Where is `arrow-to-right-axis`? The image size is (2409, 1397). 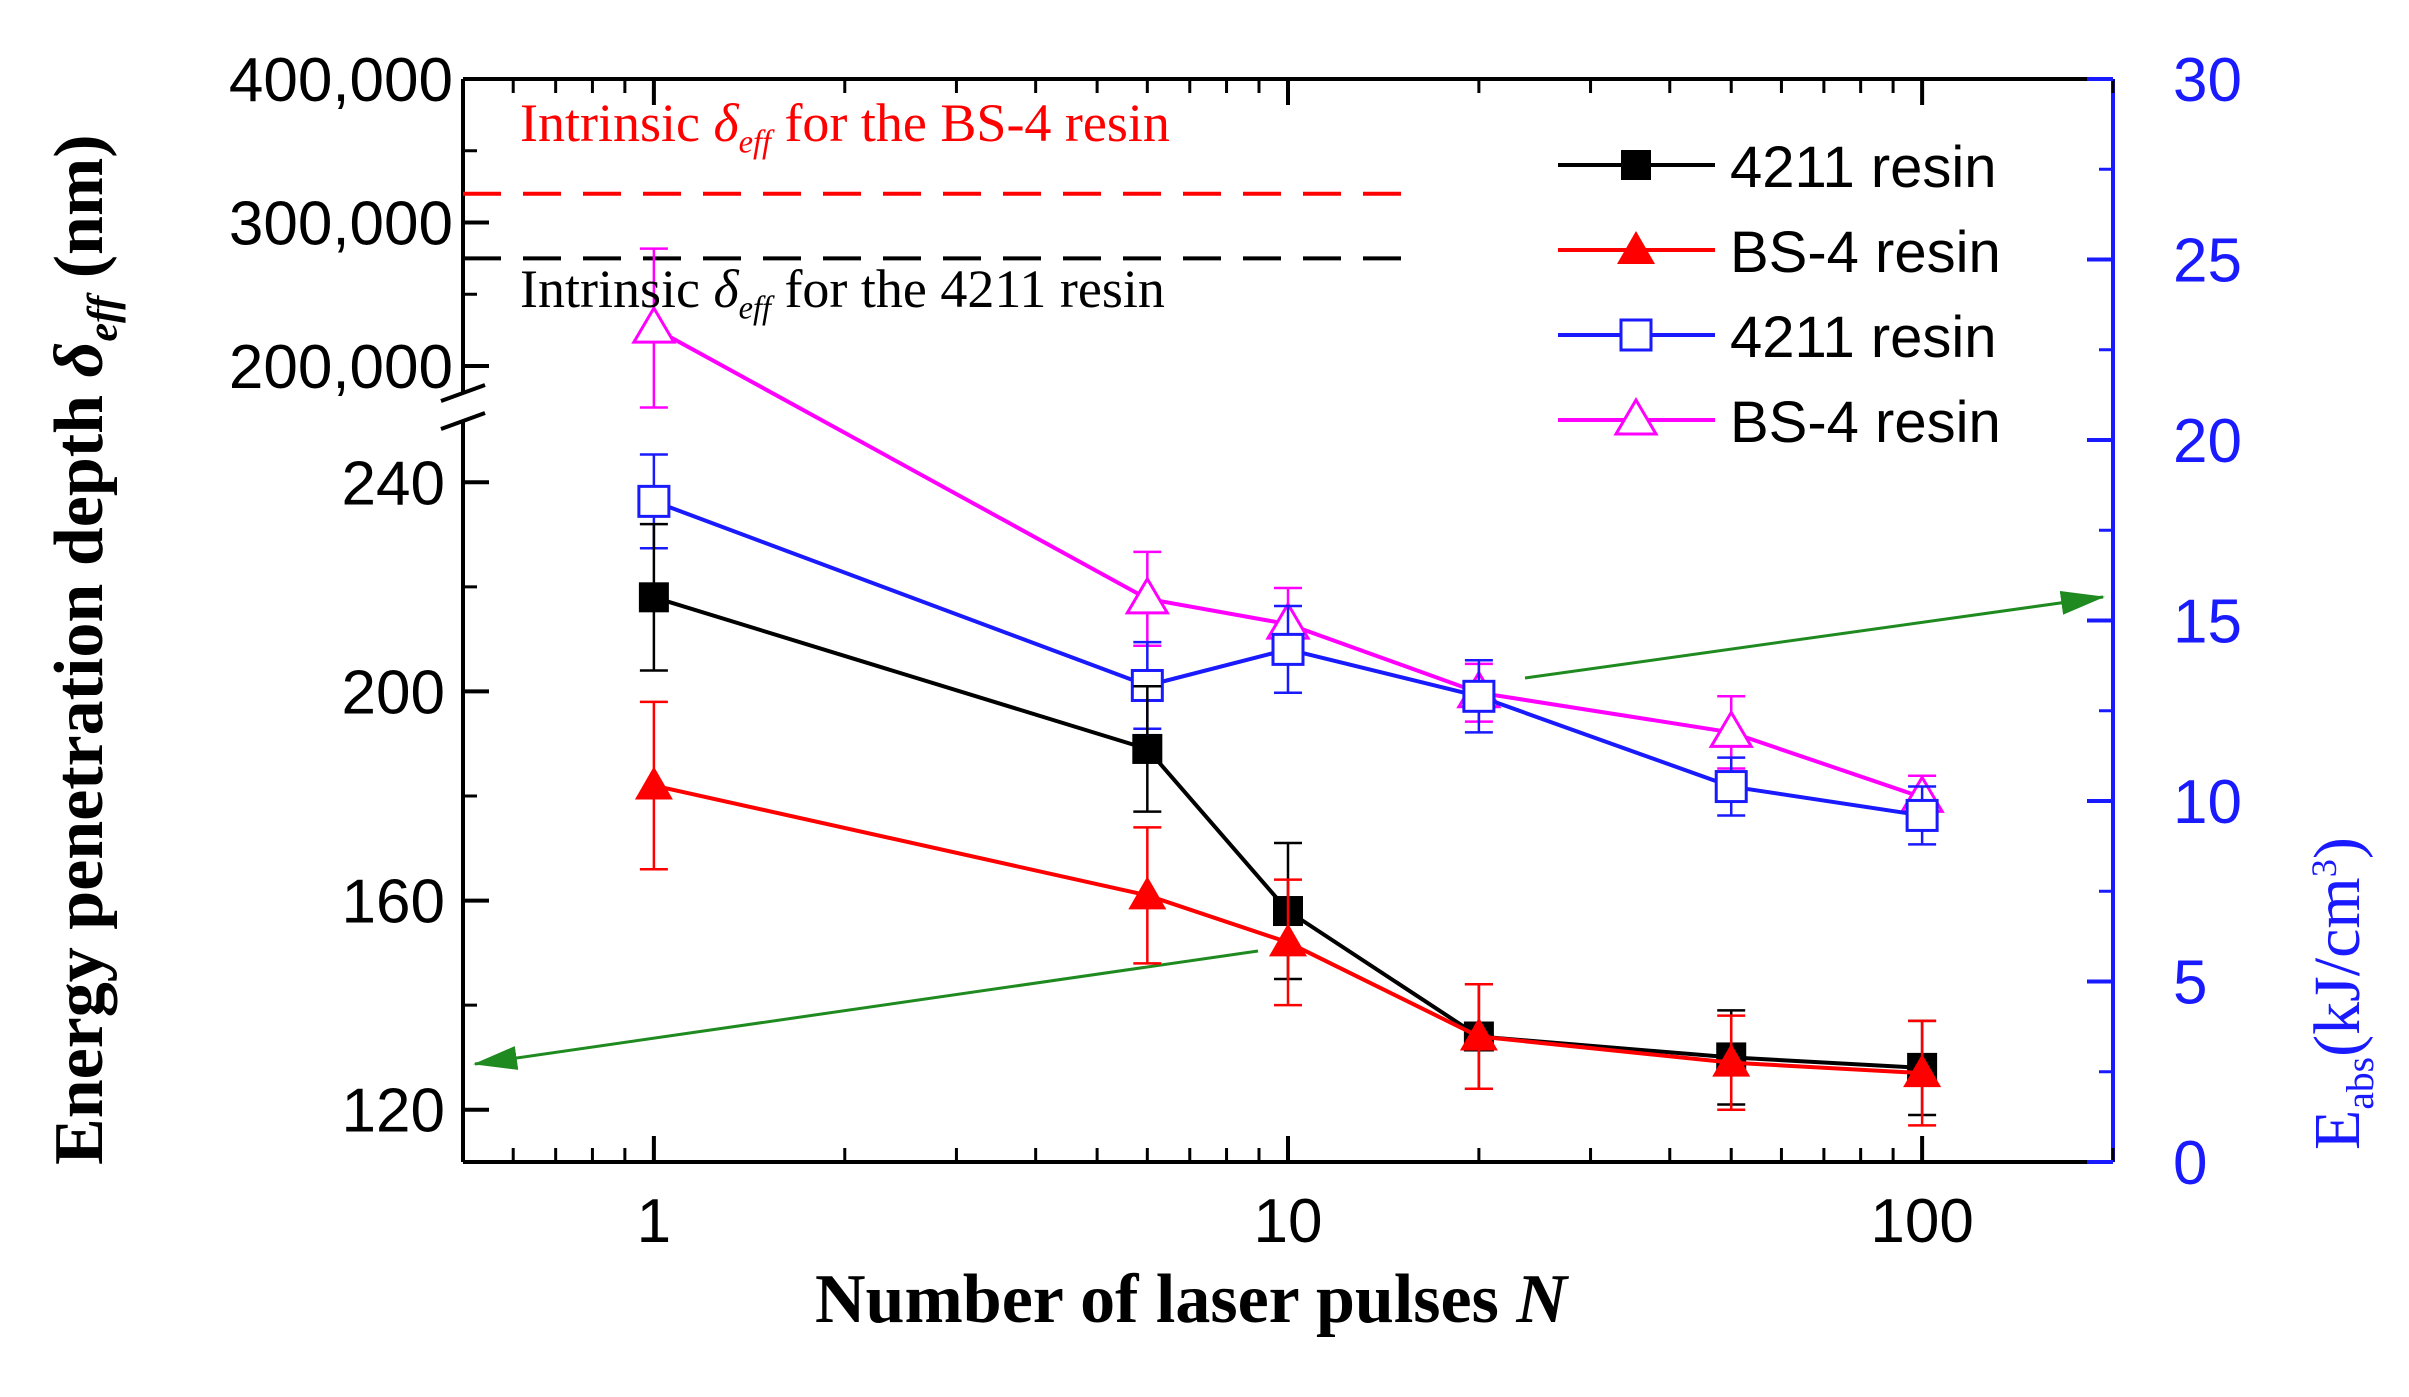
arrow-to-right-axis is located at coordinates (1814, 635).